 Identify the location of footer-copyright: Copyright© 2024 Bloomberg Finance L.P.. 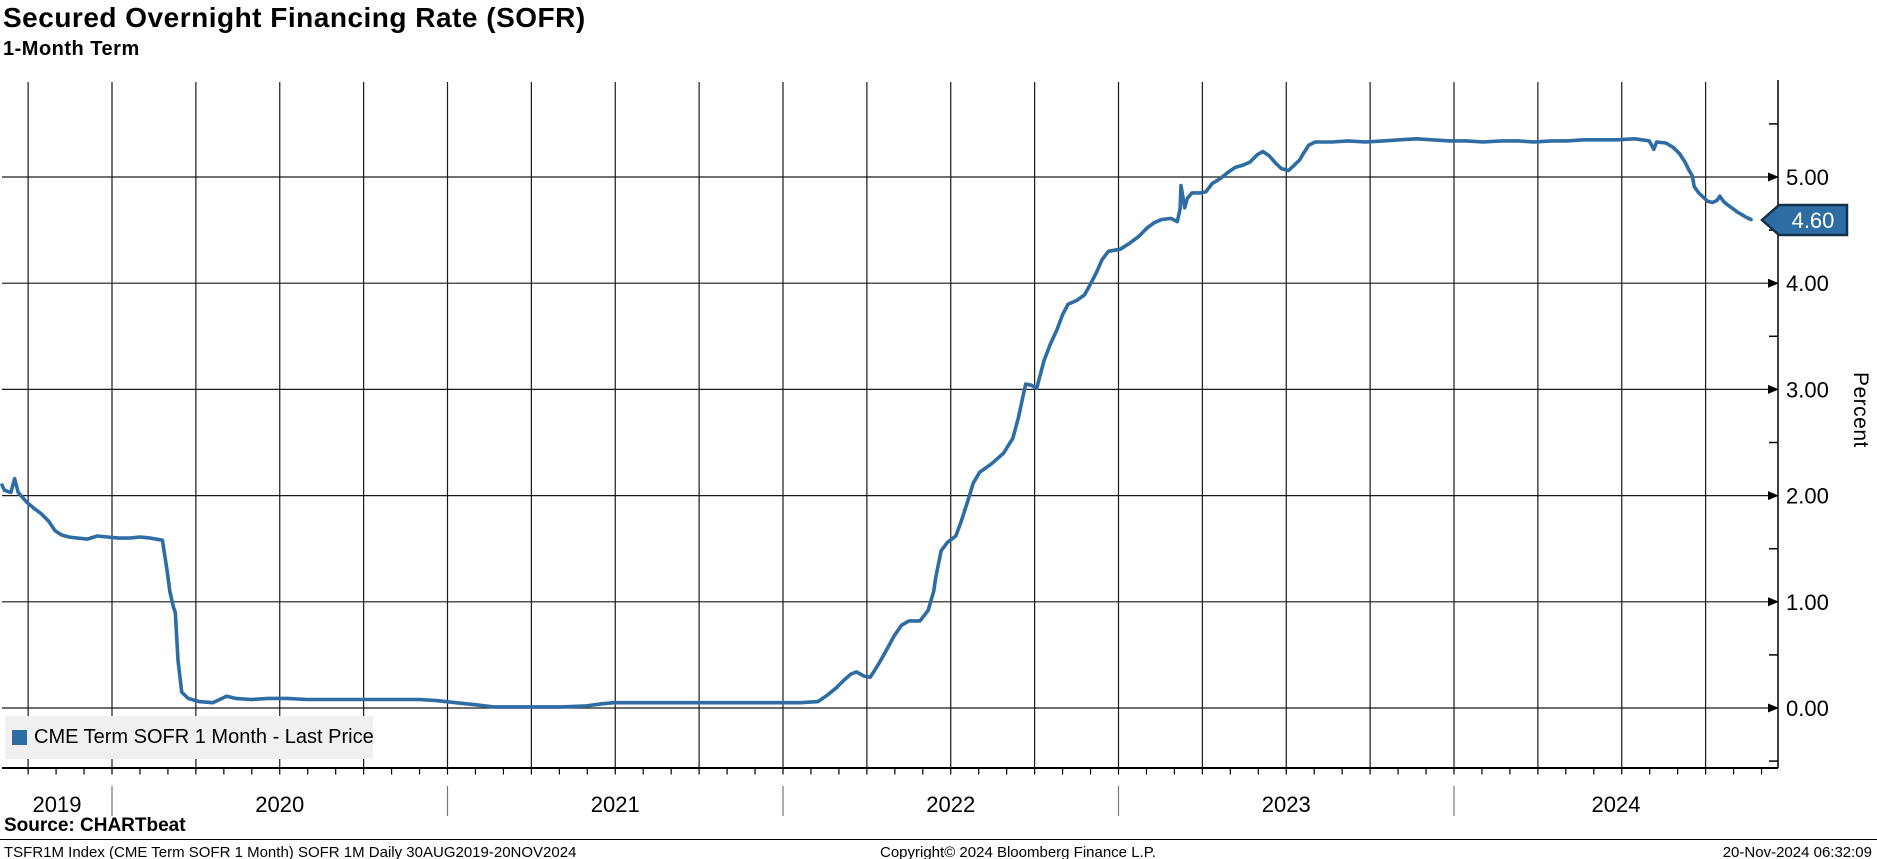
(1018, 851).